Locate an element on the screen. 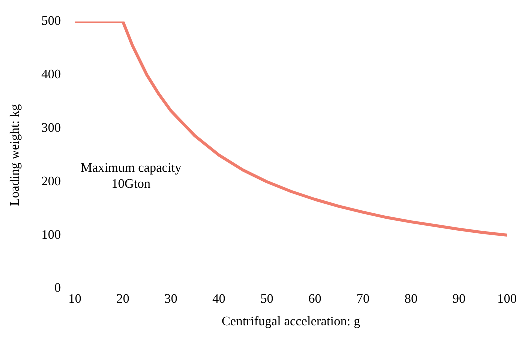  y-tick-label: 0 is located at coordinates (58, 288).